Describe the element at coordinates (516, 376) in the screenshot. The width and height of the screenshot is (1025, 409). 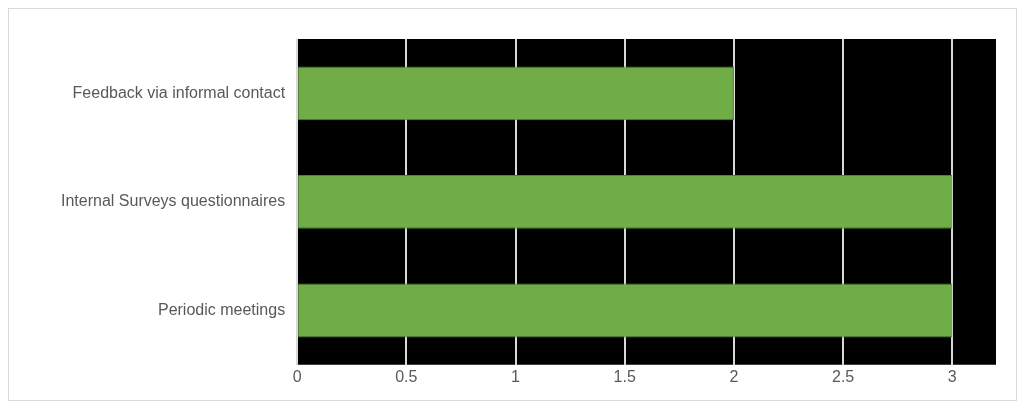
I see `x-tick-label: 1` at that location.